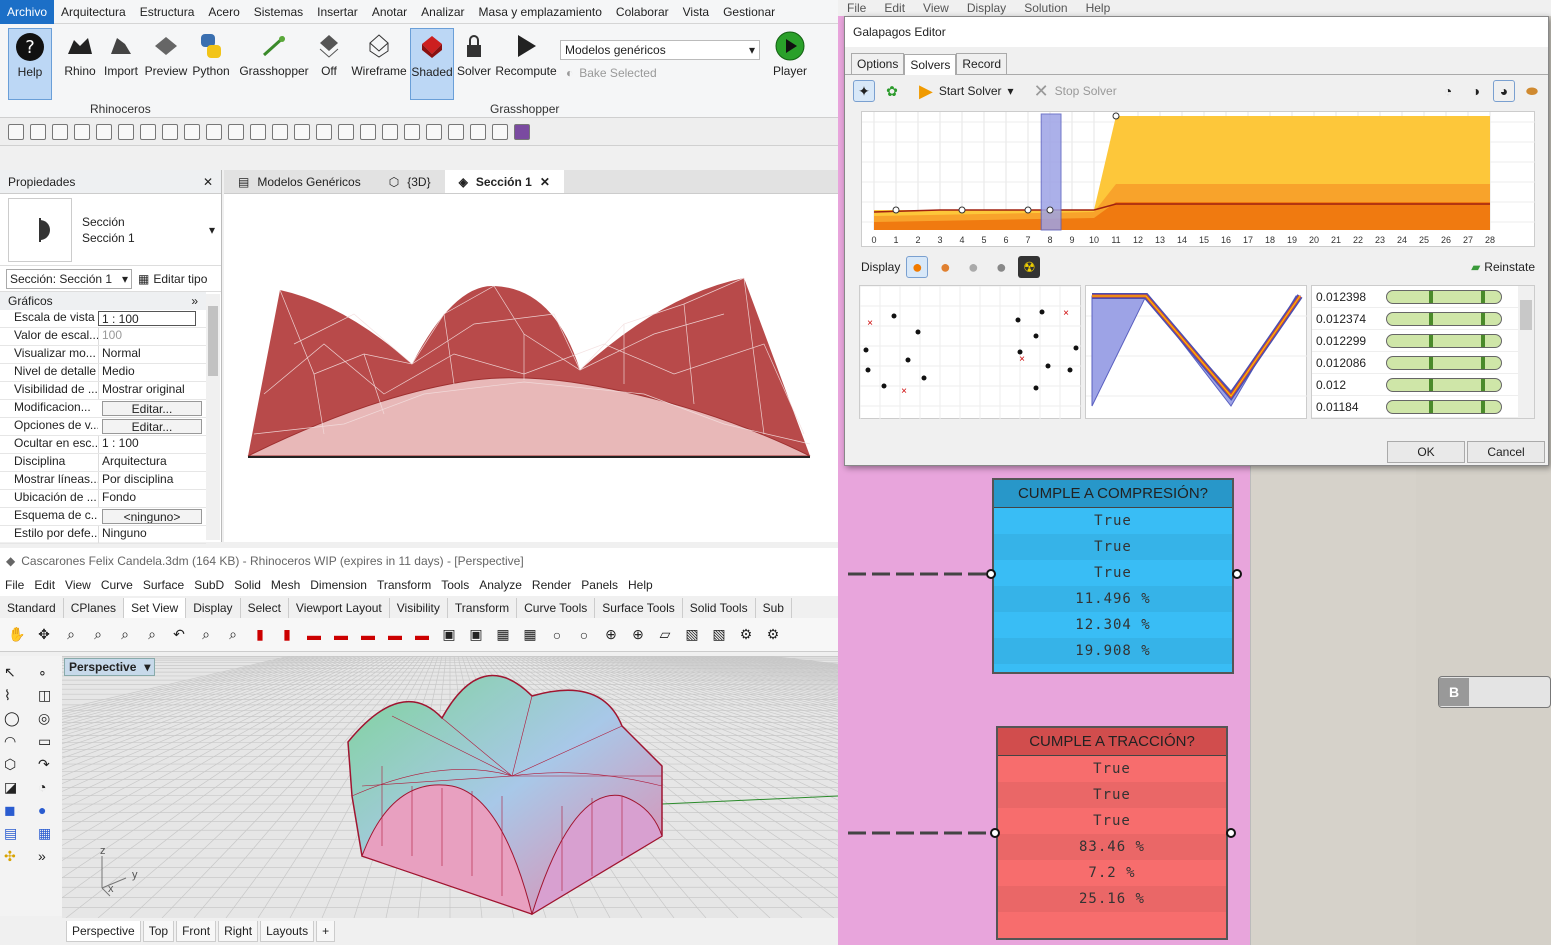 This screenshot has height=945, width=1551. What do you see at coordinates (773, 634) in the screenshot?
I see `tool-icon: ⚙` at bounding box center [773, 634].